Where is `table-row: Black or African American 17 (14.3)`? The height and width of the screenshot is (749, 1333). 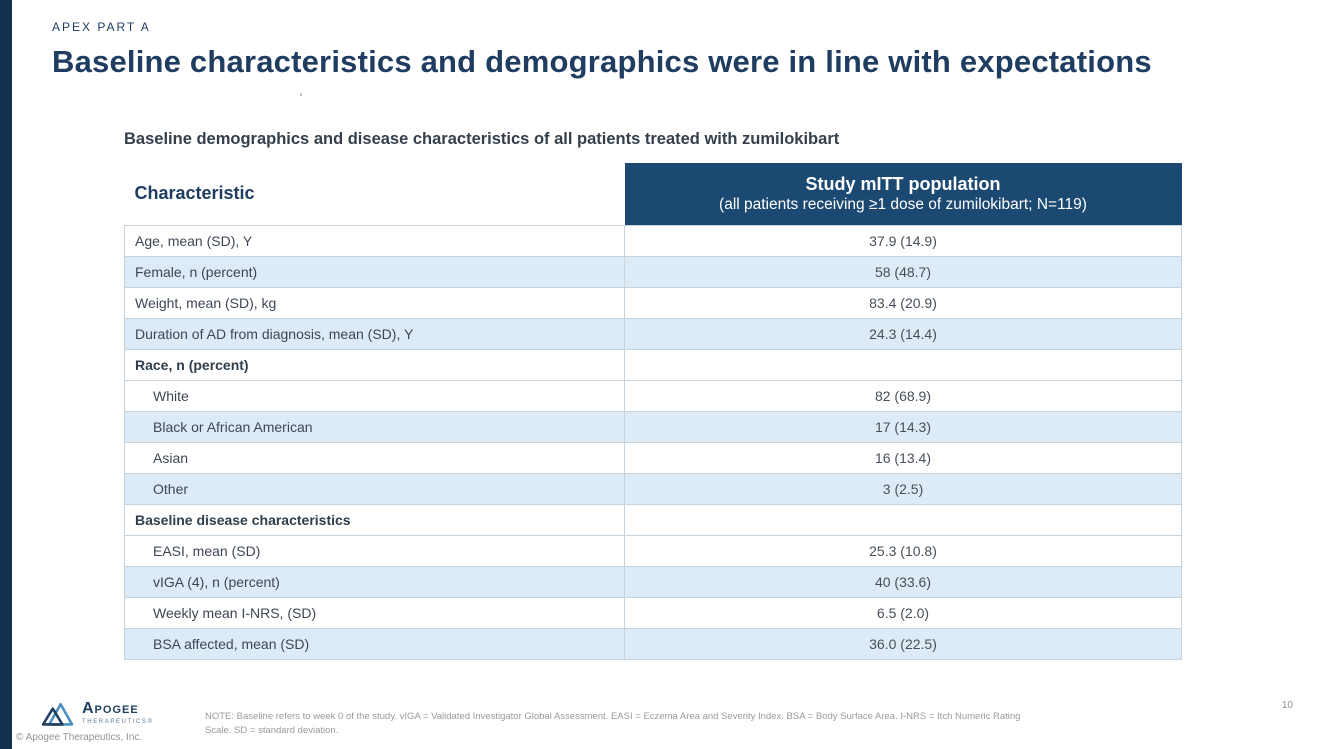
table-row: Black or African American 17 (14.3) is located at coordinates (653, 426).